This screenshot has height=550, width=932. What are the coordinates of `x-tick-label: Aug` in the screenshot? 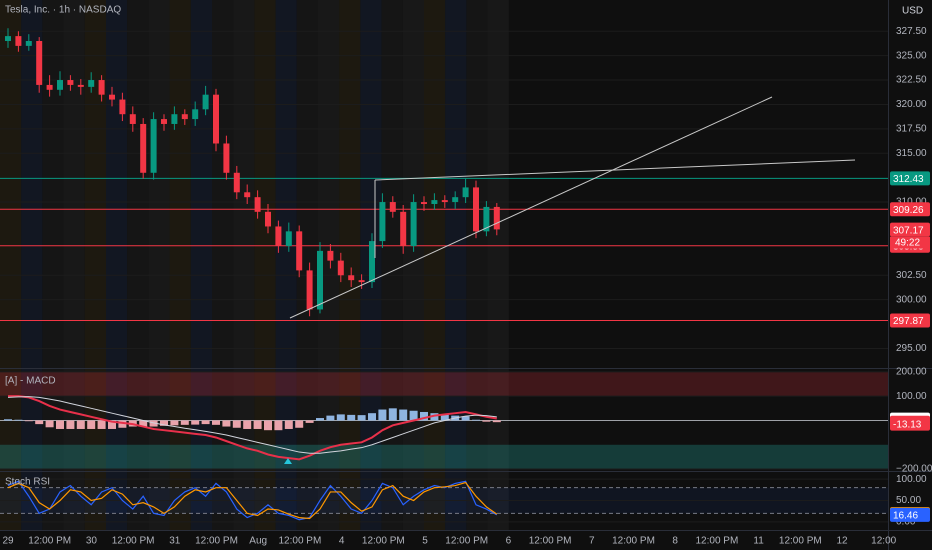 It's located at (258, 541).